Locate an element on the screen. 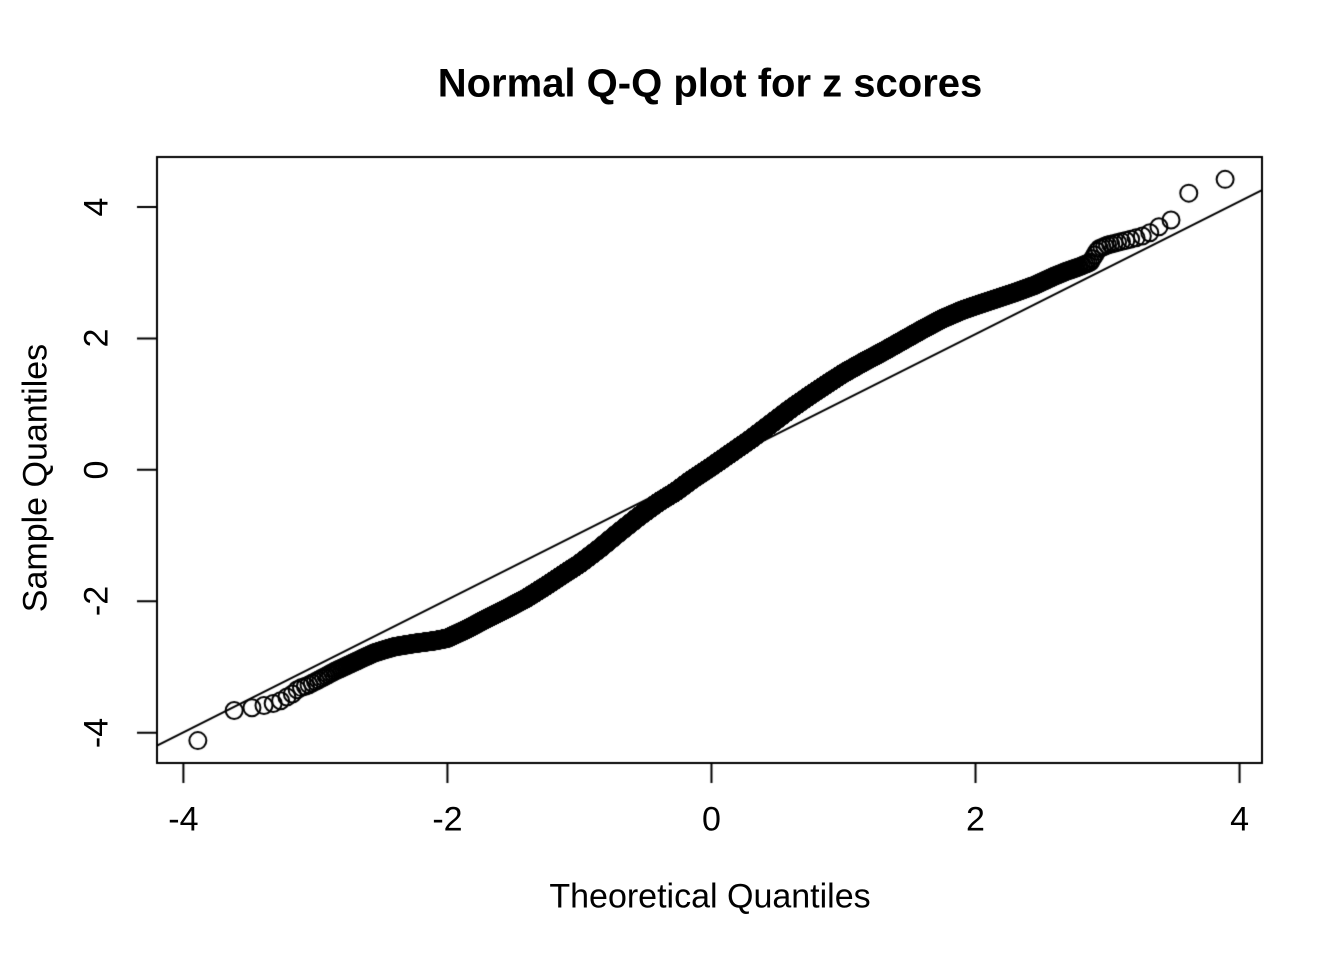 Image resolution: width=1344 pixels, height=960 pixels. y-tick-label: -2 is located at coordinates (96, 601).